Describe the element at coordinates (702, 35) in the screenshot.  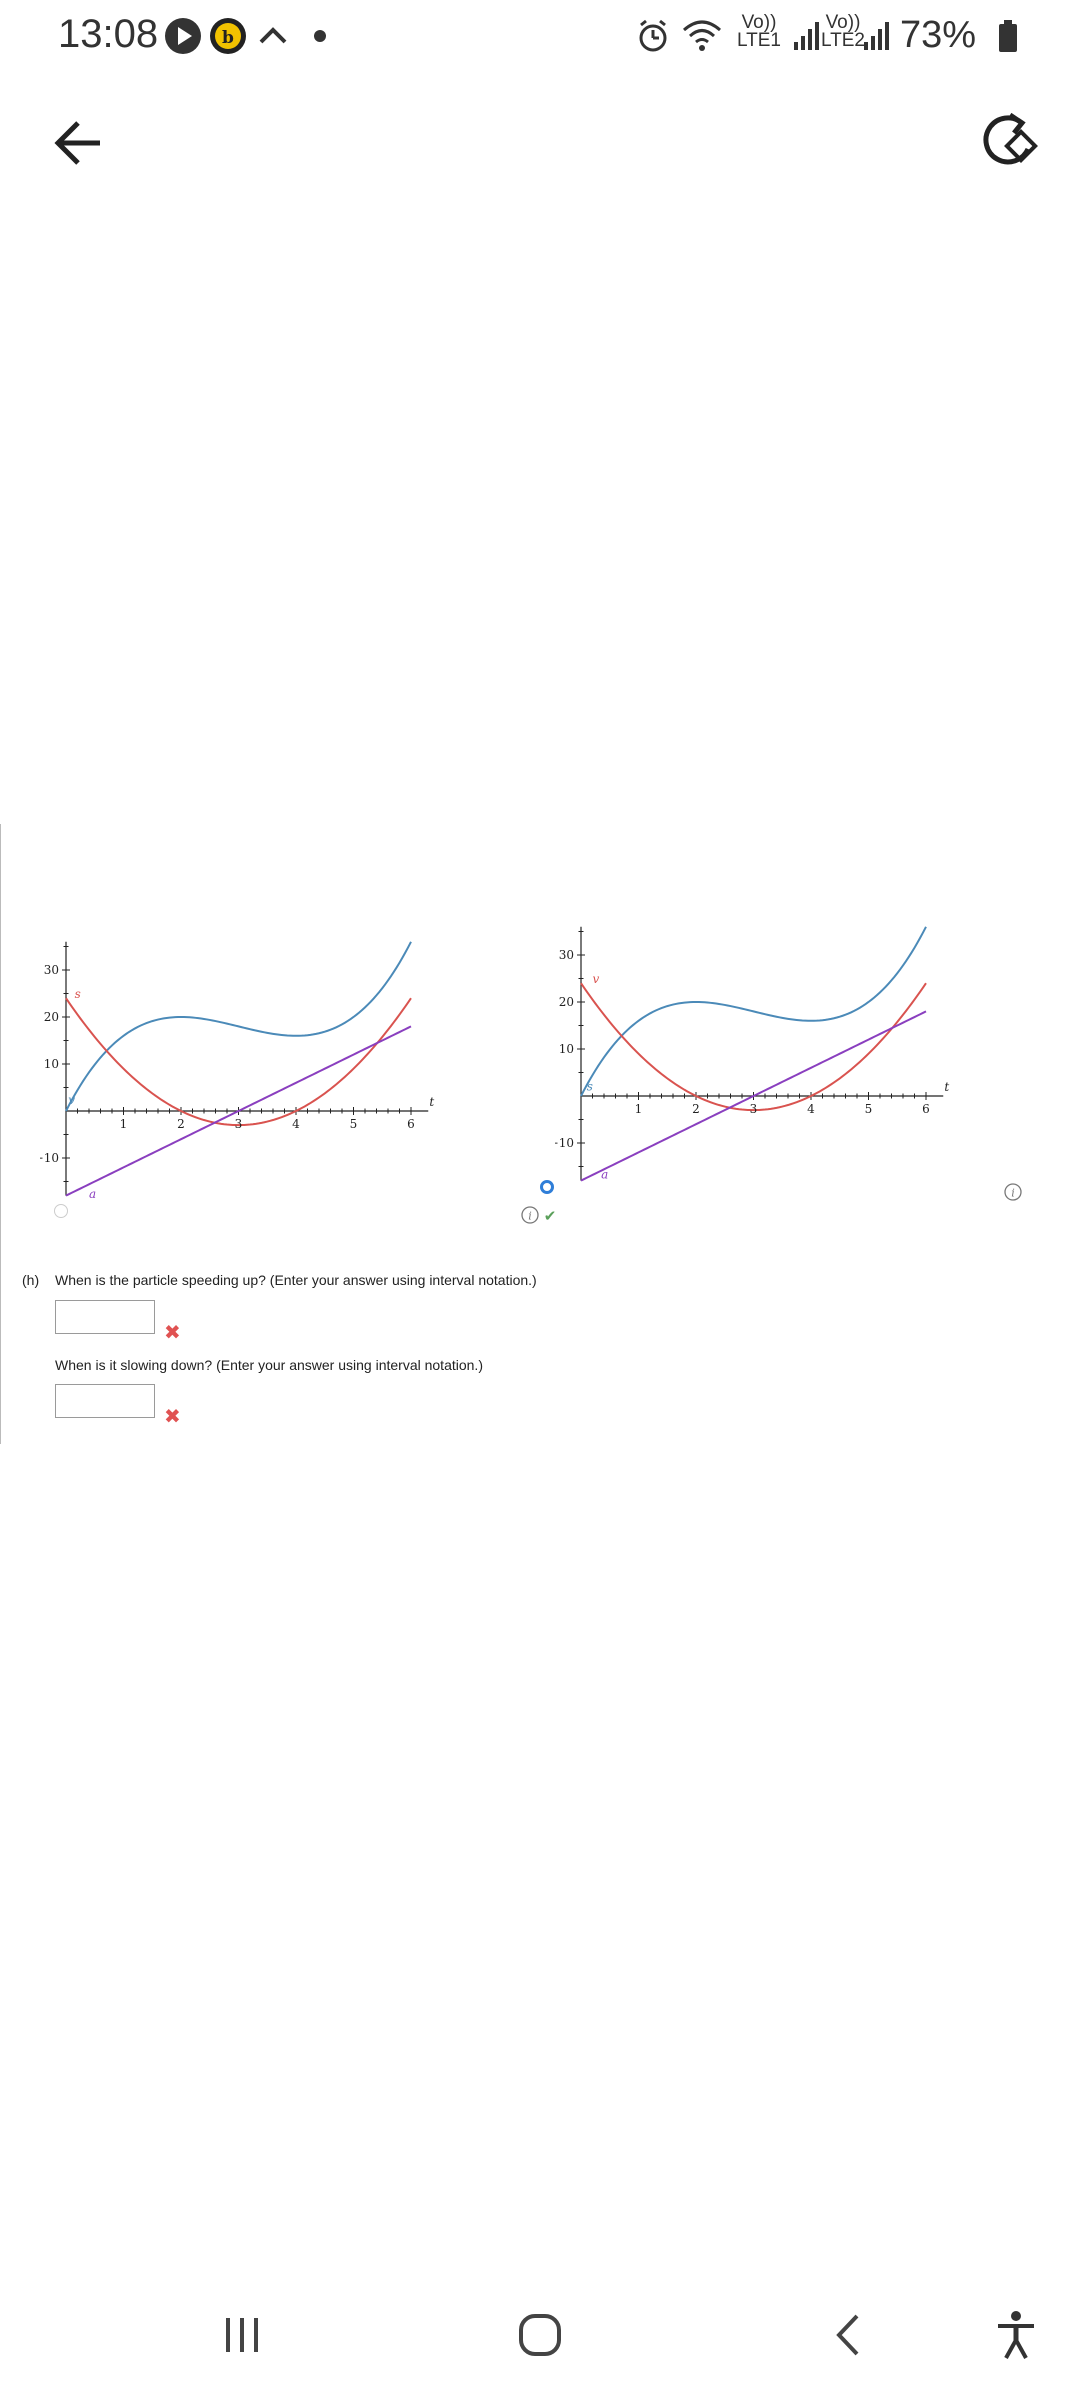
I see `wifi-icon` at that location.